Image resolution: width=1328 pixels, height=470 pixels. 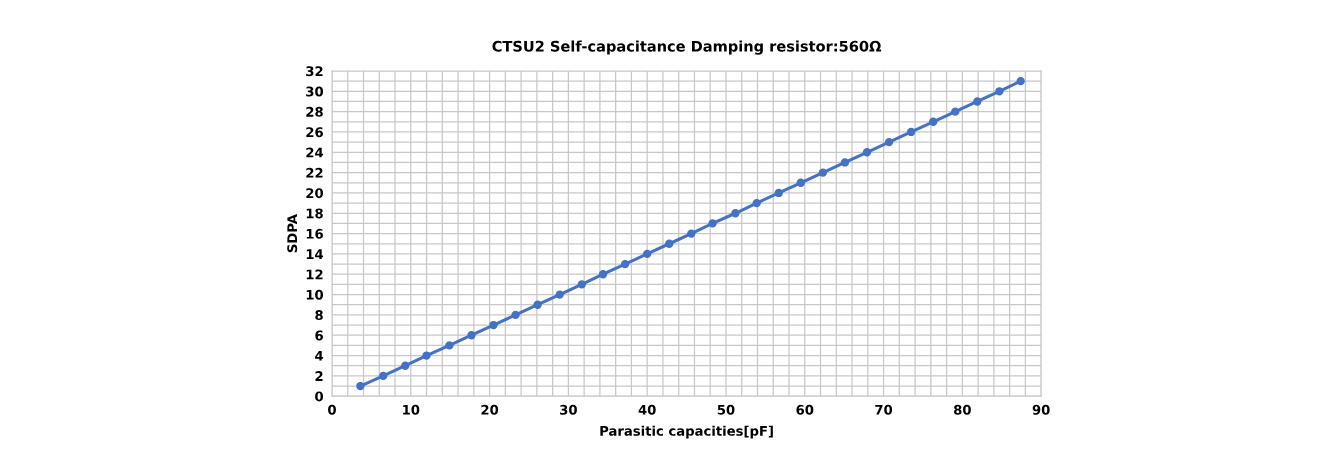 What do you see at coordinates (314, 172) in the screenshot?
I see `y-tick-label: 22` at bounding box center [314, 172].